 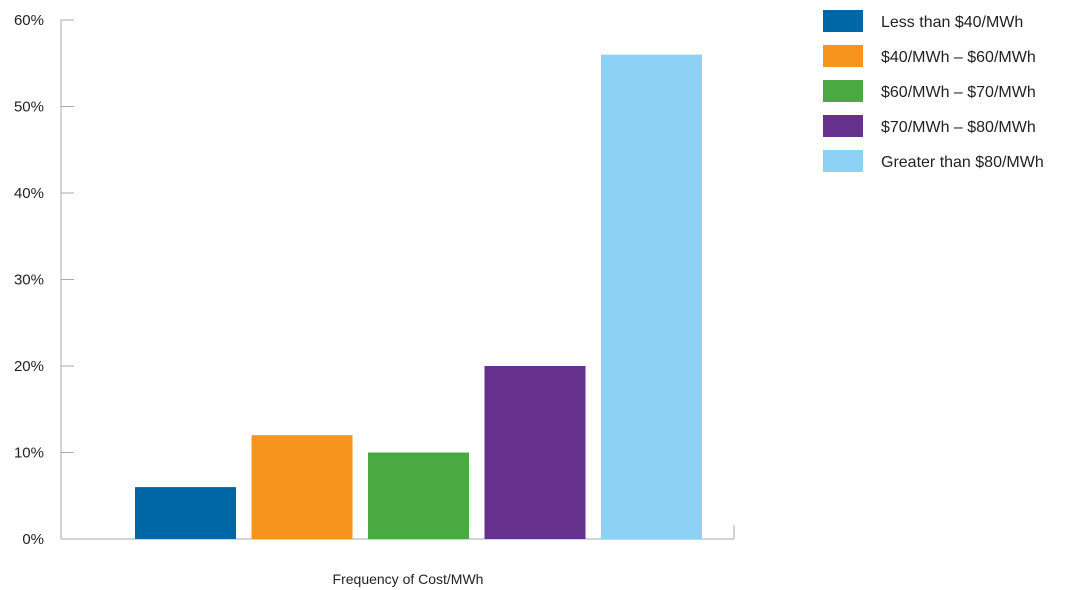 What do you see at coordinates (962, 162) in the screenshot?
I see `legend-label: Greater than $80/MWh` at bounding box center [962, 162].